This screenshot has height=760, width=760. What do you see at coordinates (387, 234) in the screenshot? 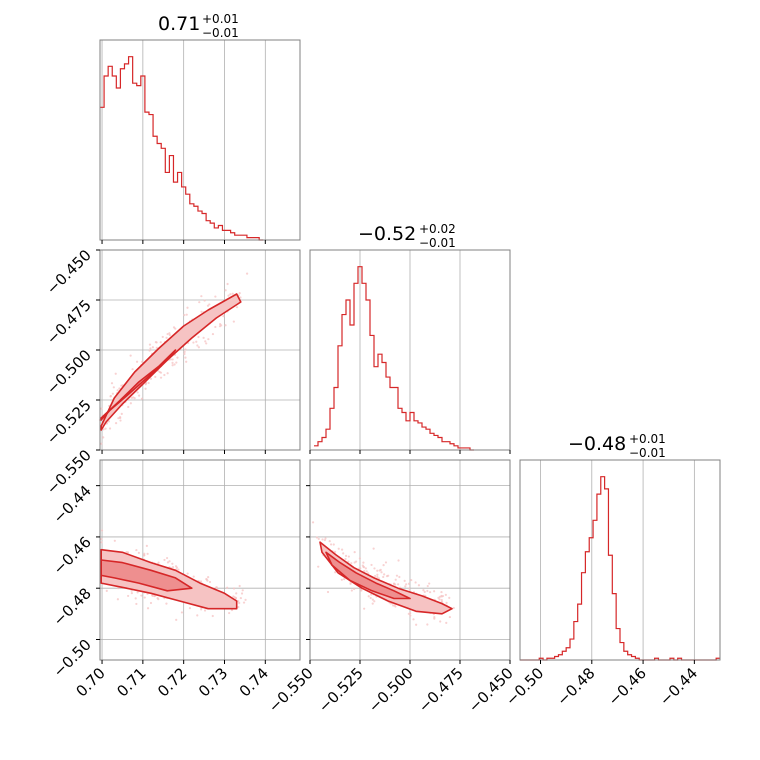
I see `title-p1-median: −0.52` at bounding box center [387, 234].